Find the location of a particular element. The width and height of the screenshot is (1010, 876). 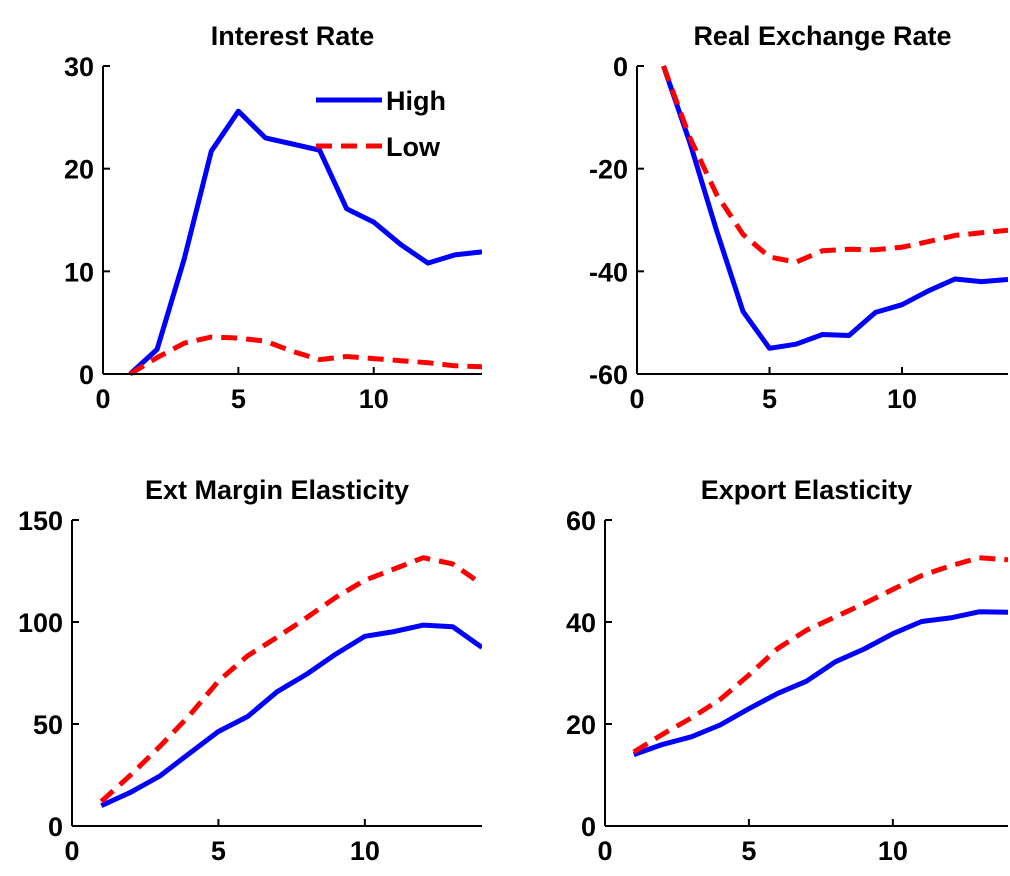

chart-title: Export Elasticity is located at coordinates (807, 490).